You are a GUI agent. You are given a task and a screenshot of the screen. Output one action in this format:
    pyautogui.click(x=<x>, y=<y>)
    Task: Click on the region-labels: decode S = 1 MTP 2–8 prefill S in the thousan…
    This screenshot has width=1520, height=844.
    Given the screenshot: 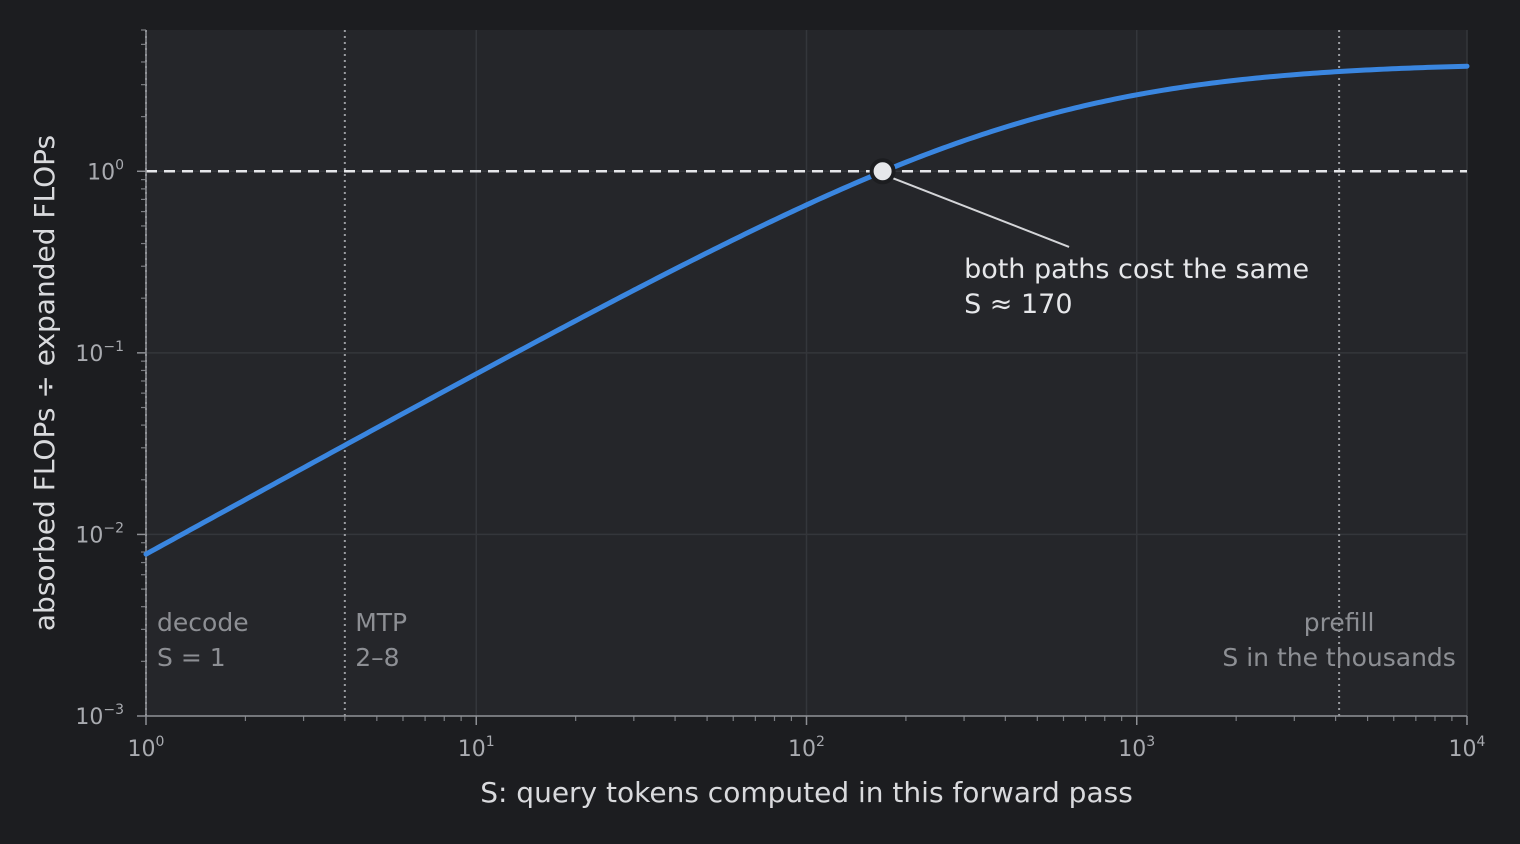 What is the action you would take?
    pyautogui.click(x=806, y=640)
    